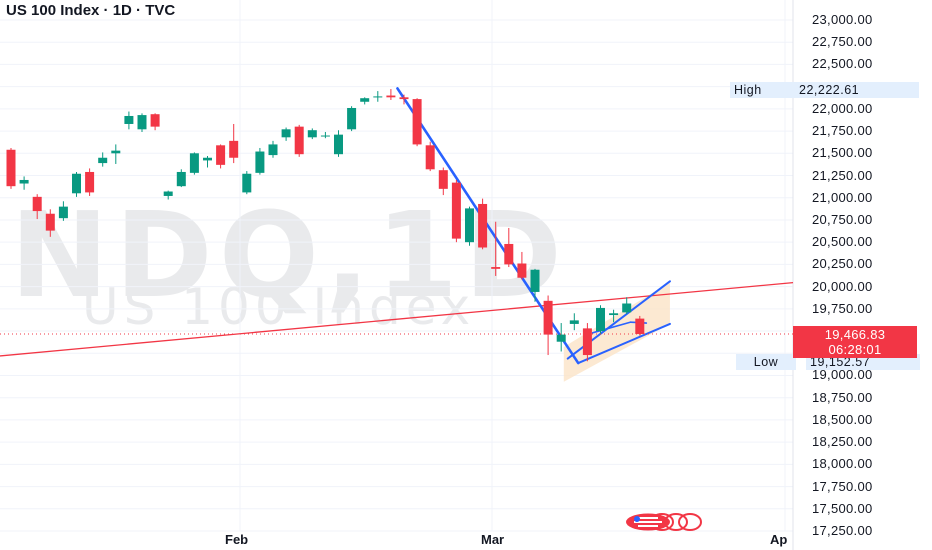 This screenshot has height=550, width=932. Describe the element at coordinates (842, 464) in the screenshot. I see `price-tick-label: 18,000.00` at that location.